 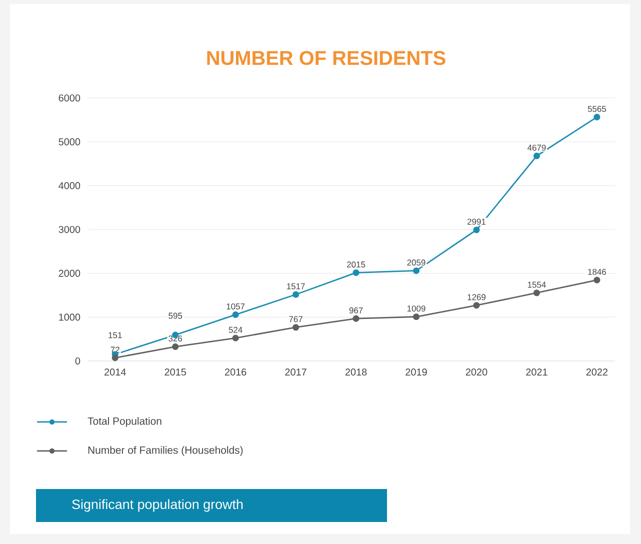 What do you see at coordinates (477, 372) in the screenshot?
I see `x-tick-label: 2020` at bounding box center [477, 372].